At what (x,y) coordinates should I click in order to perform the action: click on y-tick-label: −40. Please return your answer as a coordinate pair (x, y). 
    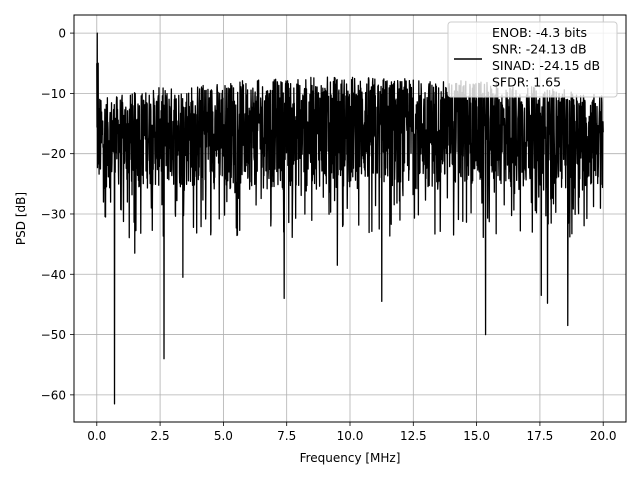
    Looking at the image, I should click on (53, 275).